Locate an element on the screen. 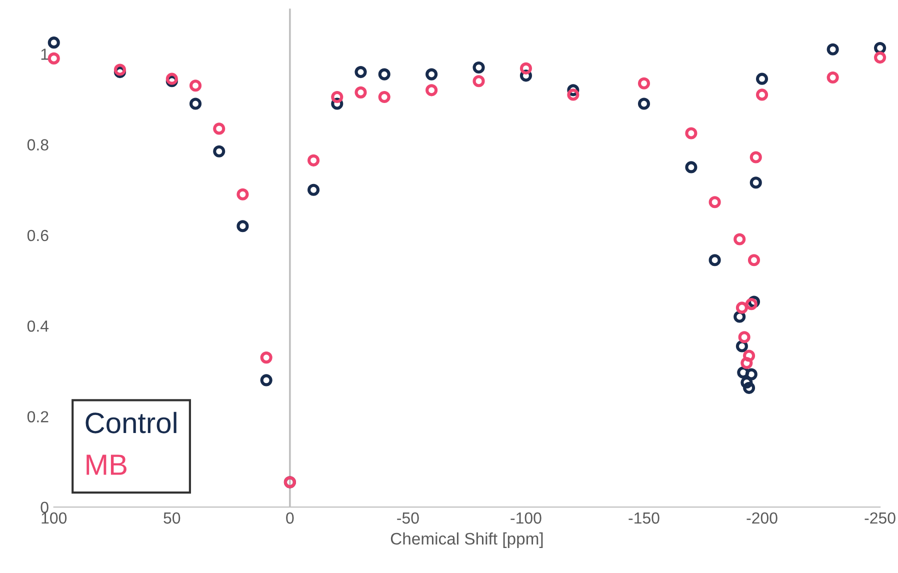  y-tick-label: 0.8 is located at coordinates (37, 144).